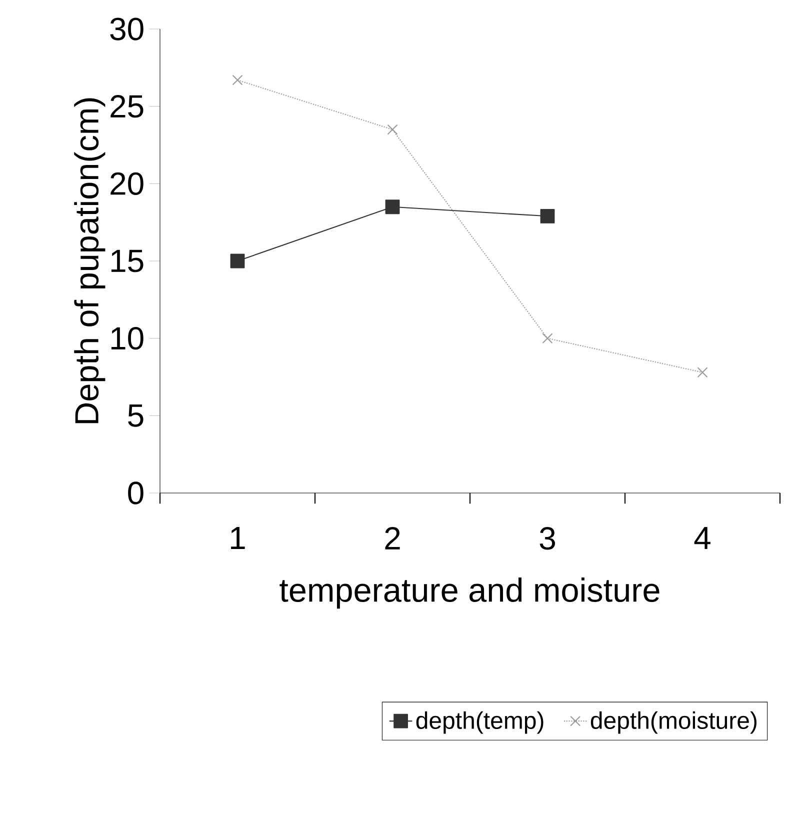 The height and width of the screenshot is (815, 802). I want to click on x-tick-label: 1, so click(238, 538).